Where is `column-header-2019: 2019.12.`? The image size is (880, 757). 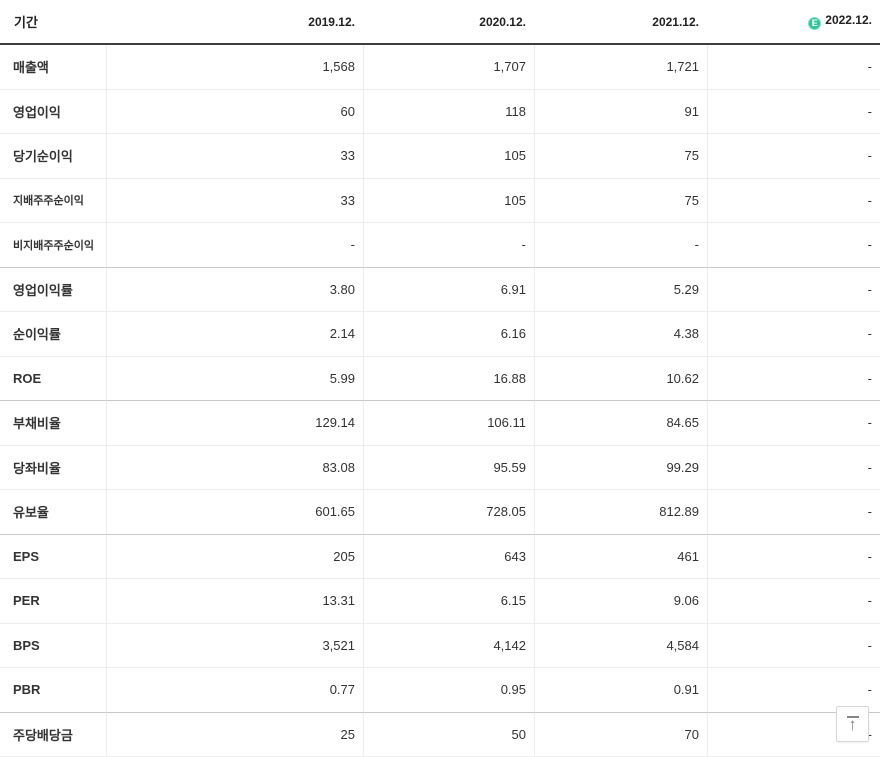 column-header-2019: 2019.12. is located at coordinates (234, 22).